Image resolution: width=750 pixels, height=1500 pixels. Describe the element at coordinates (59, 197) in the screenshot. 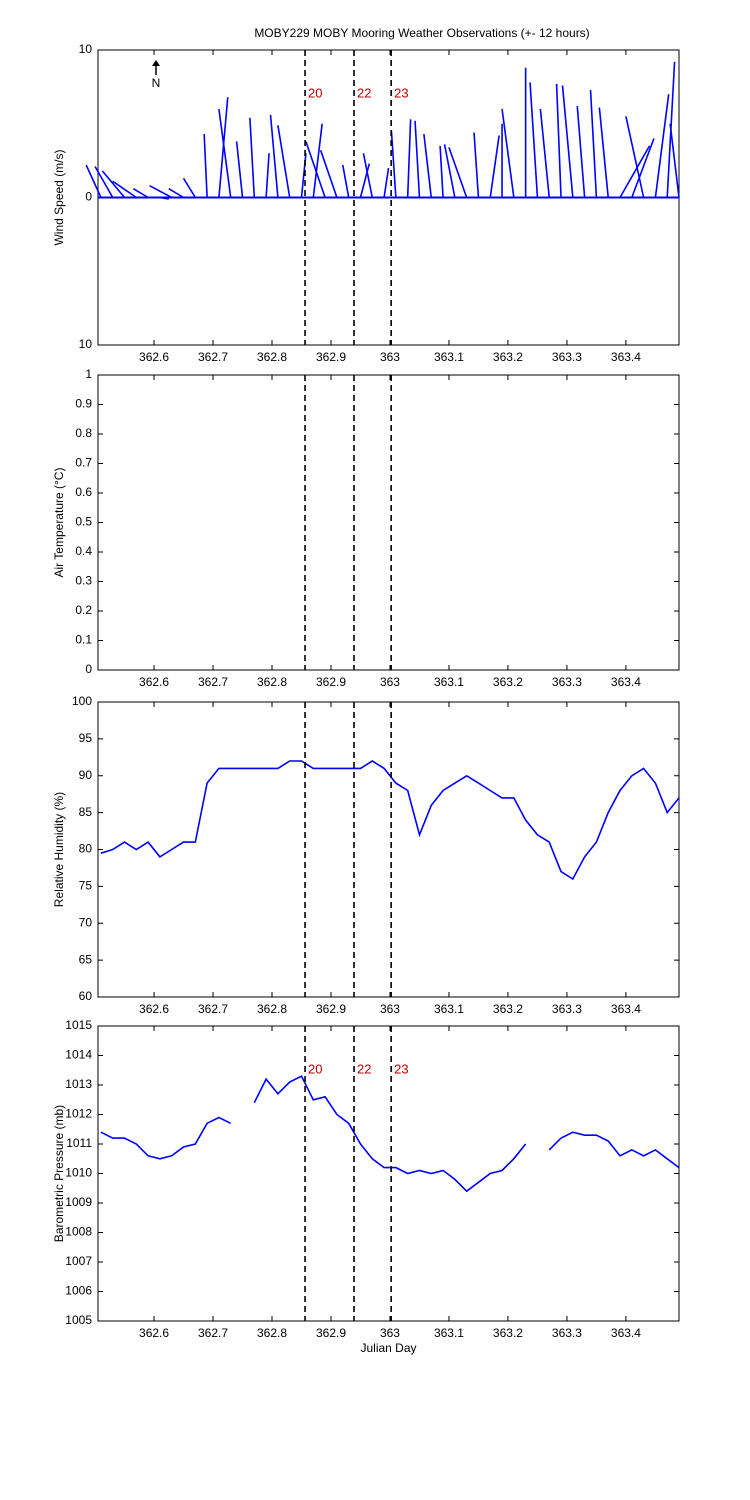

I see `y-axis-label: Wind Speed (m/s)` at that location.